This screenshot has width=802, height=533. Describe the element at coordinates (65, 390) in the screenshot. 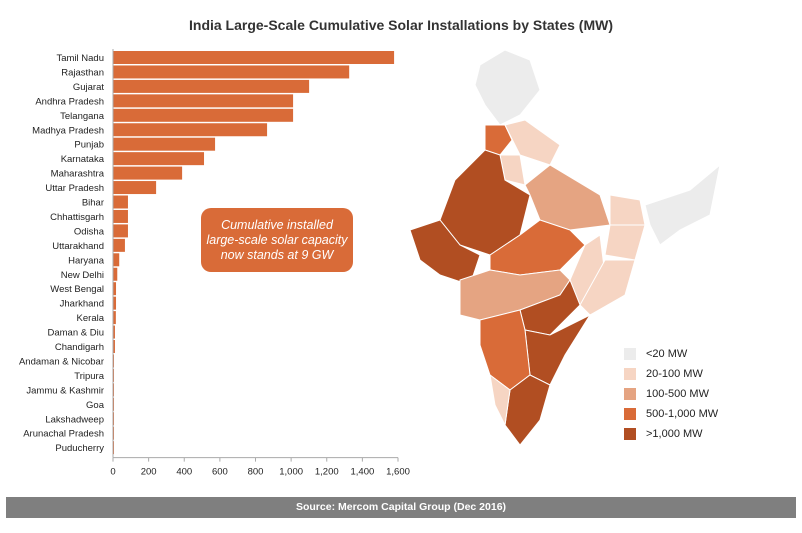

I see `category-label: Jammu & Kashmir` at that location.